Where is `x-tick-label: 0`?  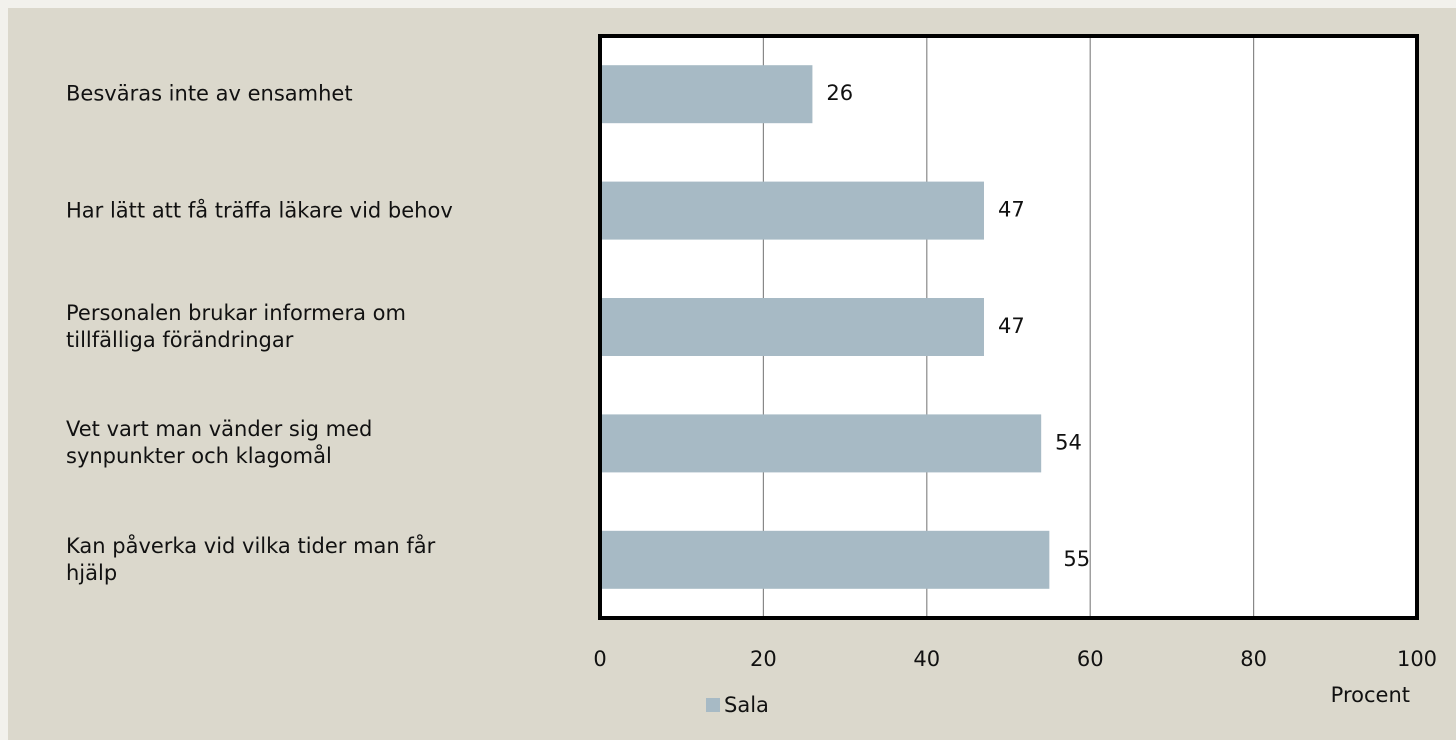
x-tick-label: 0 is located at coordinates (599, 659).